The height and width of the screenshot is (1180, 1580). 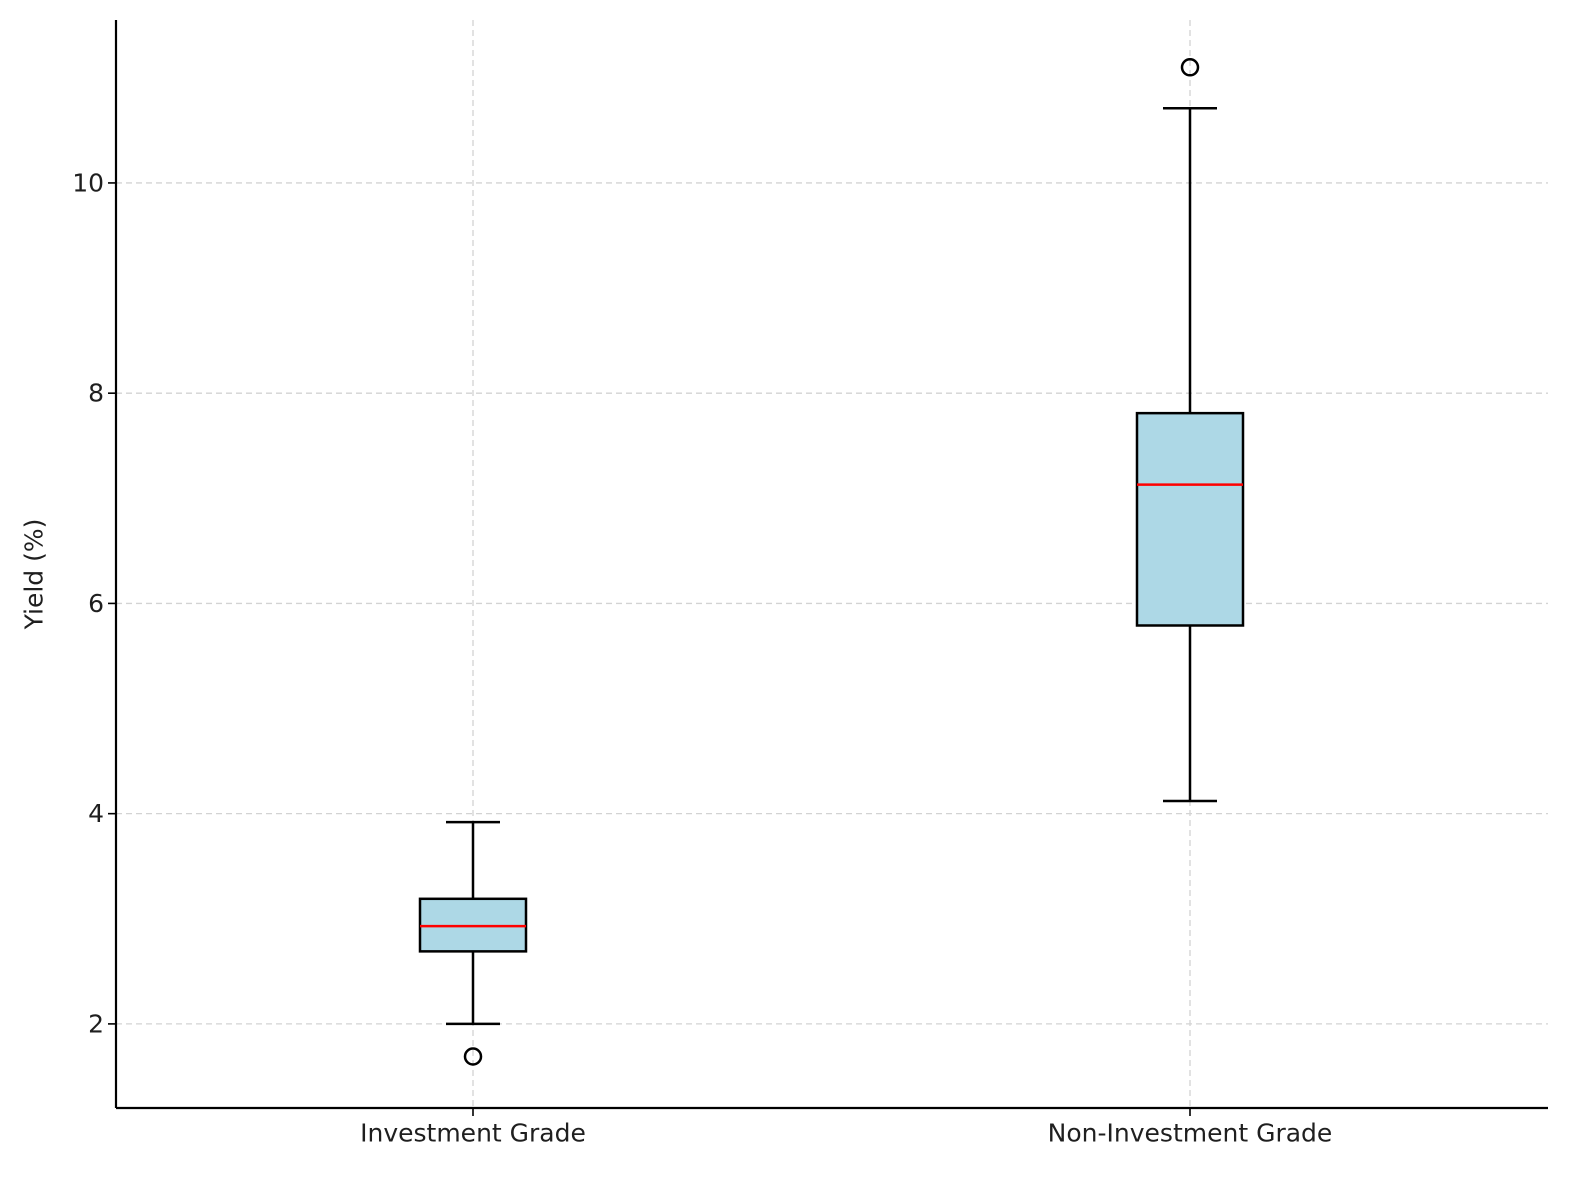 I want to click on y-tick-label: 8, so click(x=96, y=393).